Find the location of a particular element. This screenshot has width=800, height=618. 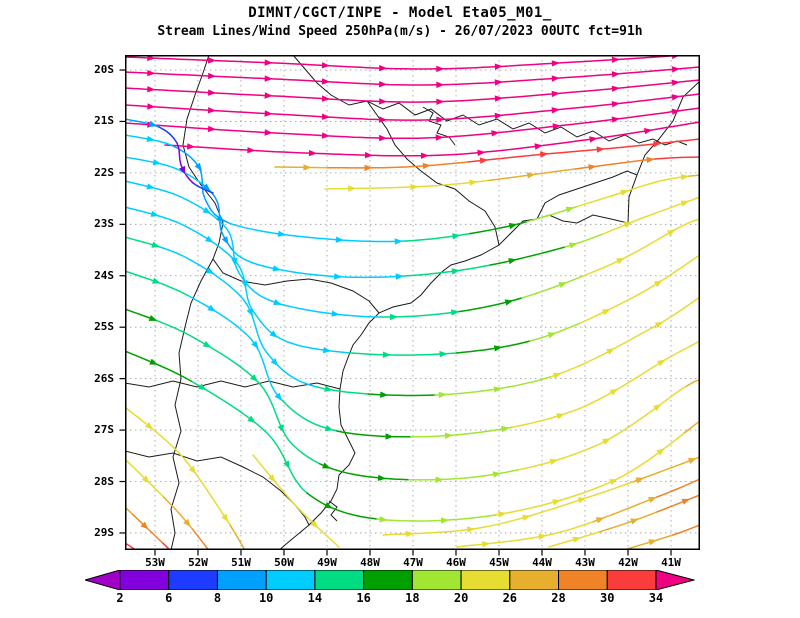

y-axis-label: 22S is located at coordinates (104, 172).